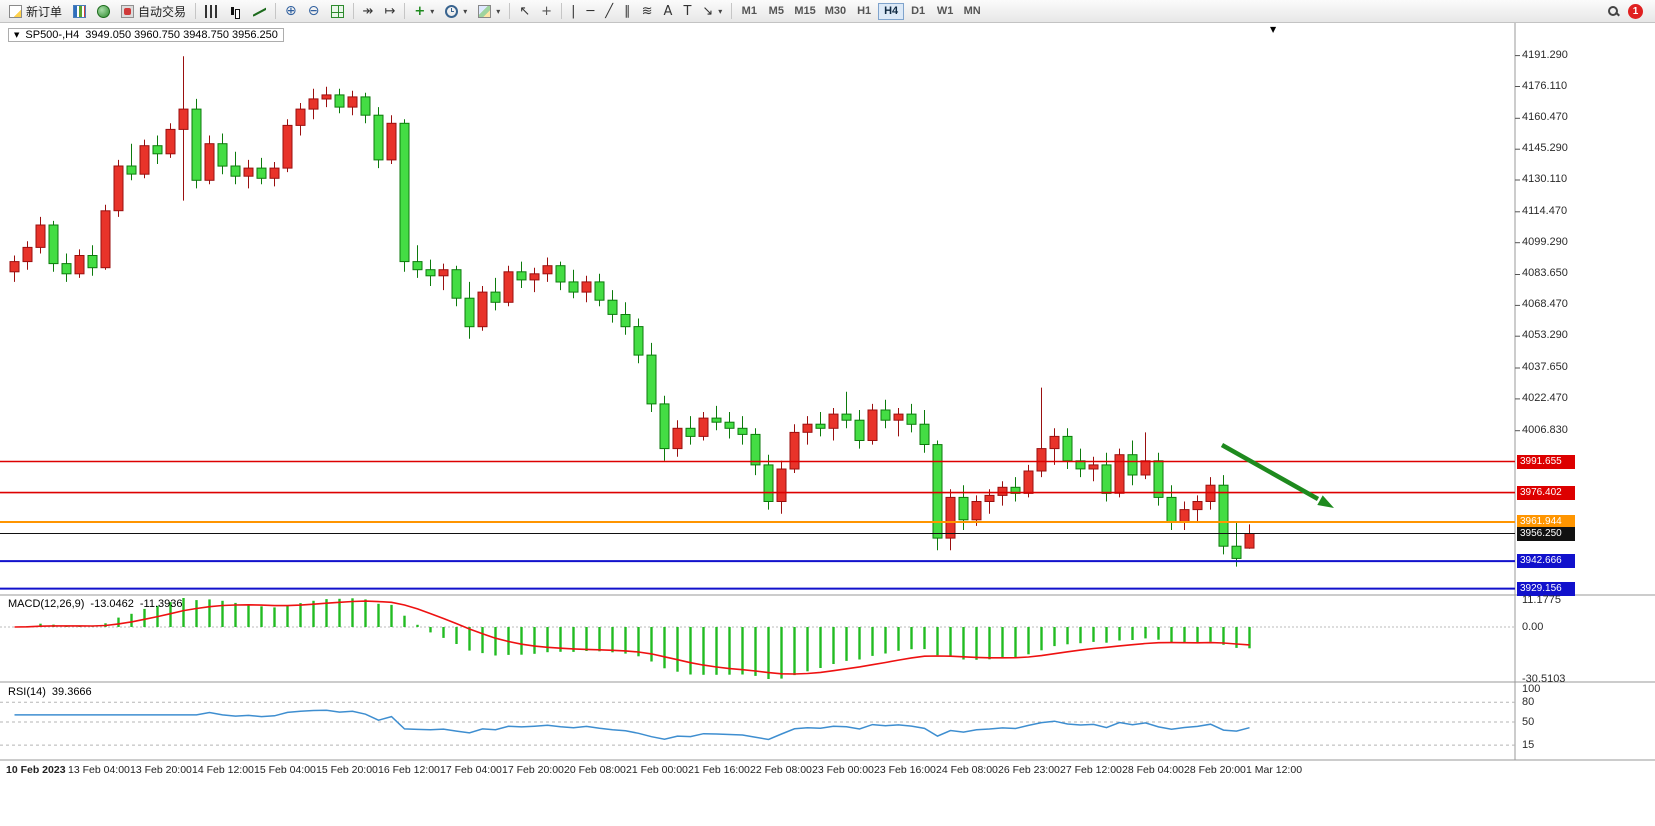 The width and height of the screenshot is (1655, 826). I want to click on horizontal-line-icon: ─, so click(590, 11).